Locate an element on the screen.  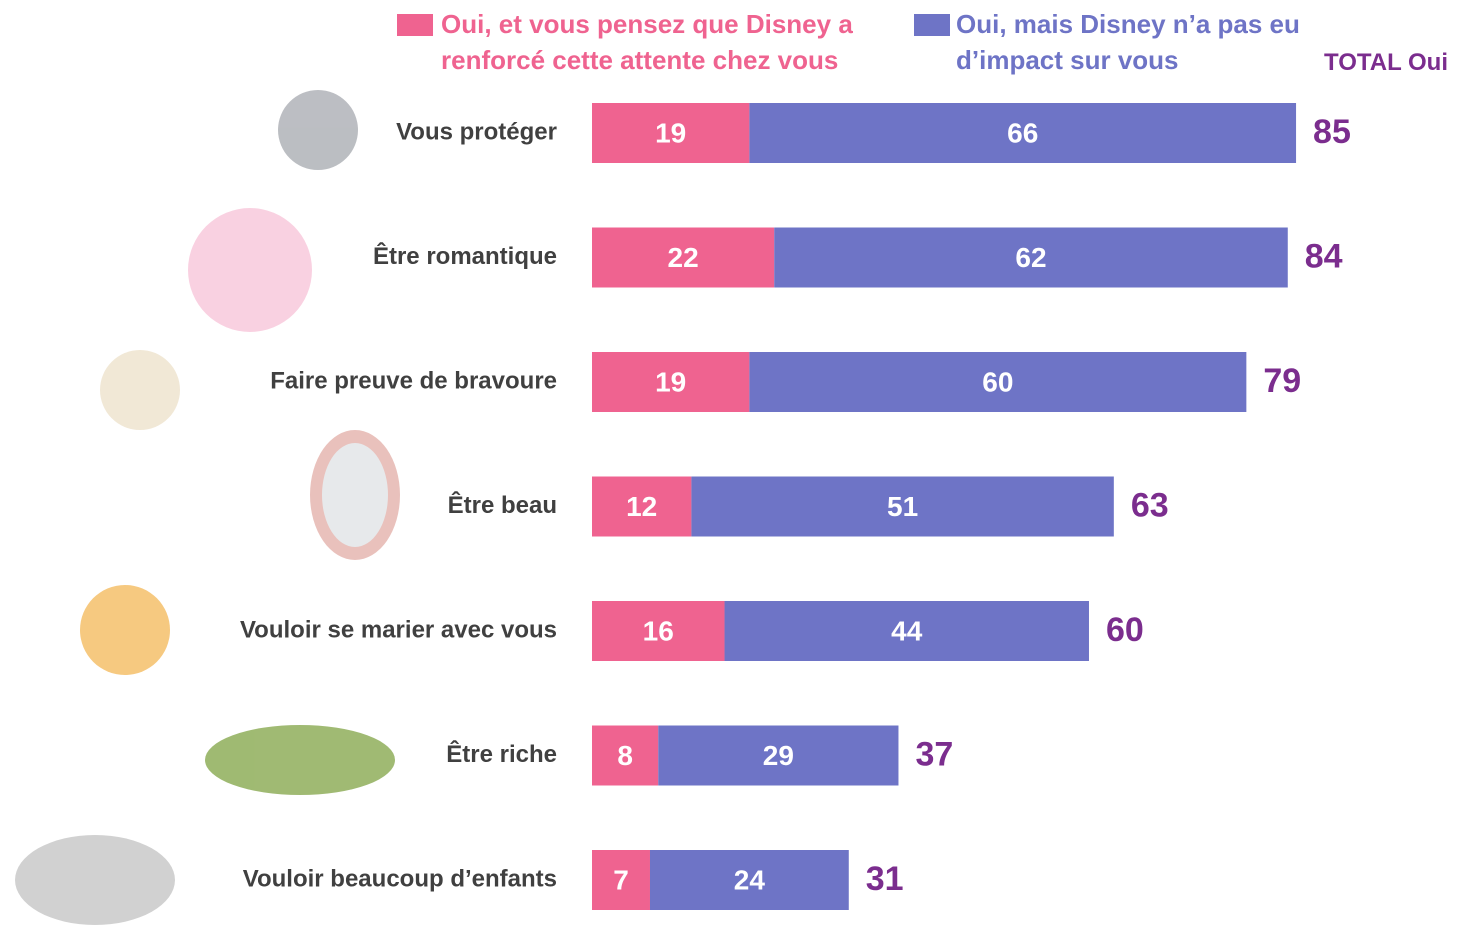
value-label: 29 is located at coordinates (778, 755).